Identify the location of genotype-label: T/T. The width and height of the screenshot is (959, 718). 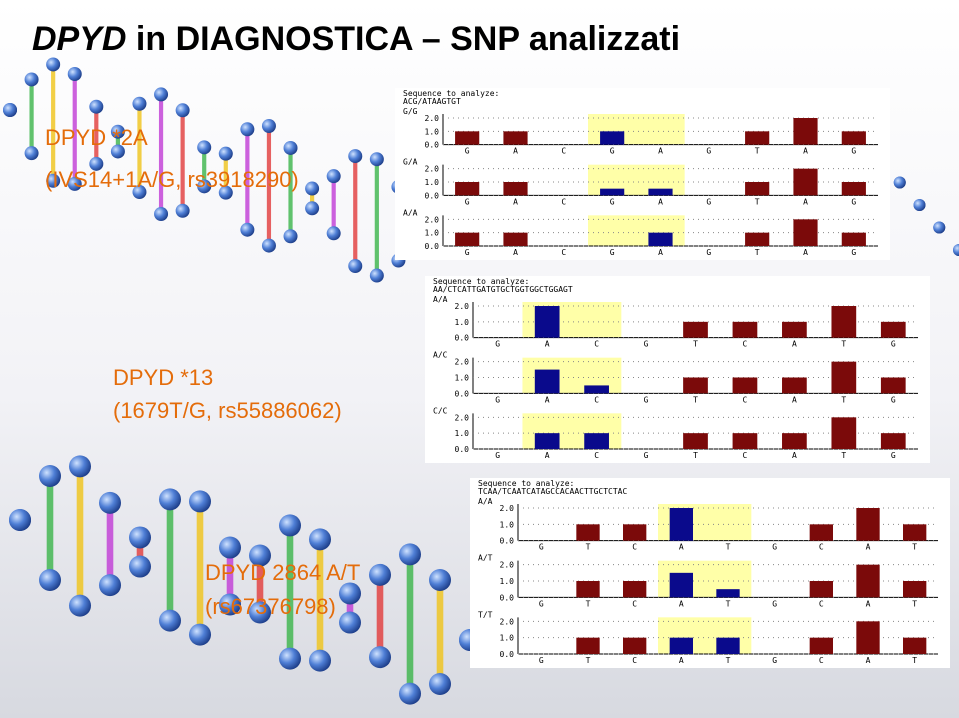
(485, 614).